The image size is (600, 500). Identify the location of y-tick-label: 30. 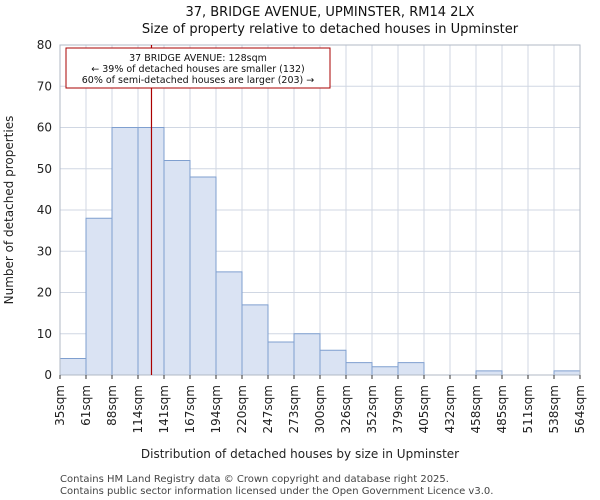
(44, 251).